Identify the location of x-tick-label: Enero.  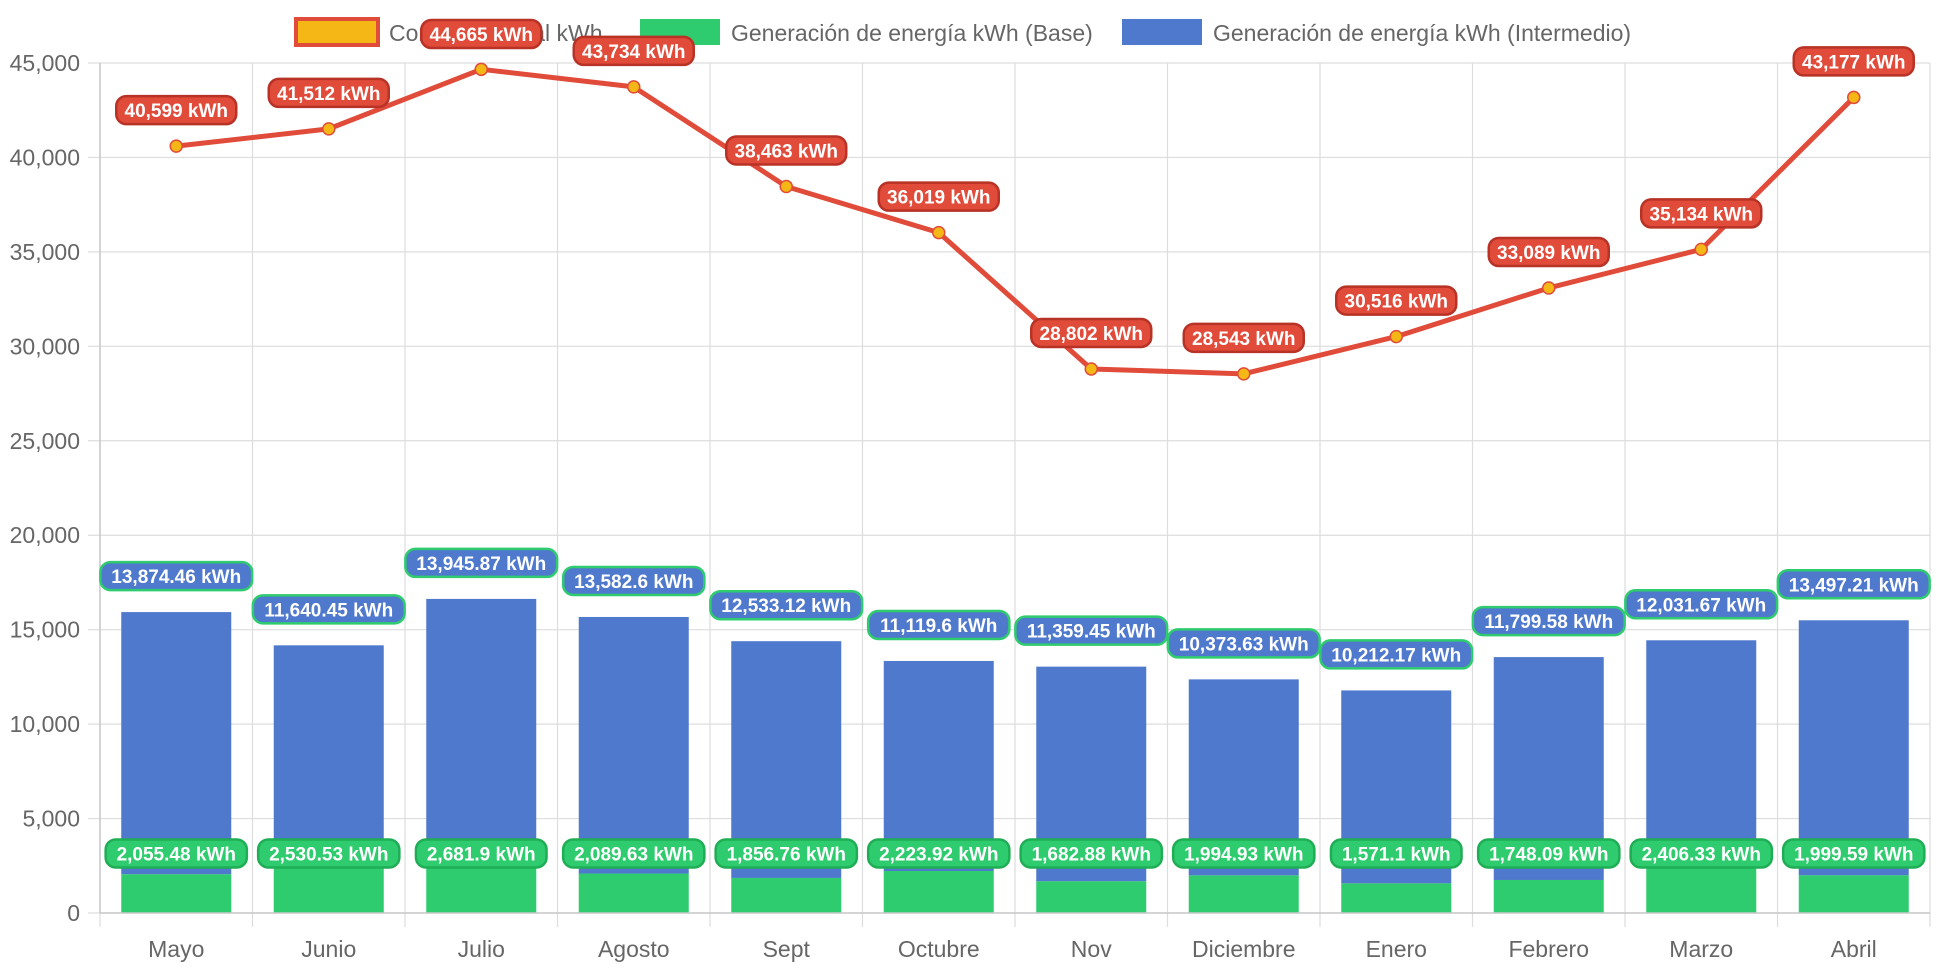
(1396, 949).